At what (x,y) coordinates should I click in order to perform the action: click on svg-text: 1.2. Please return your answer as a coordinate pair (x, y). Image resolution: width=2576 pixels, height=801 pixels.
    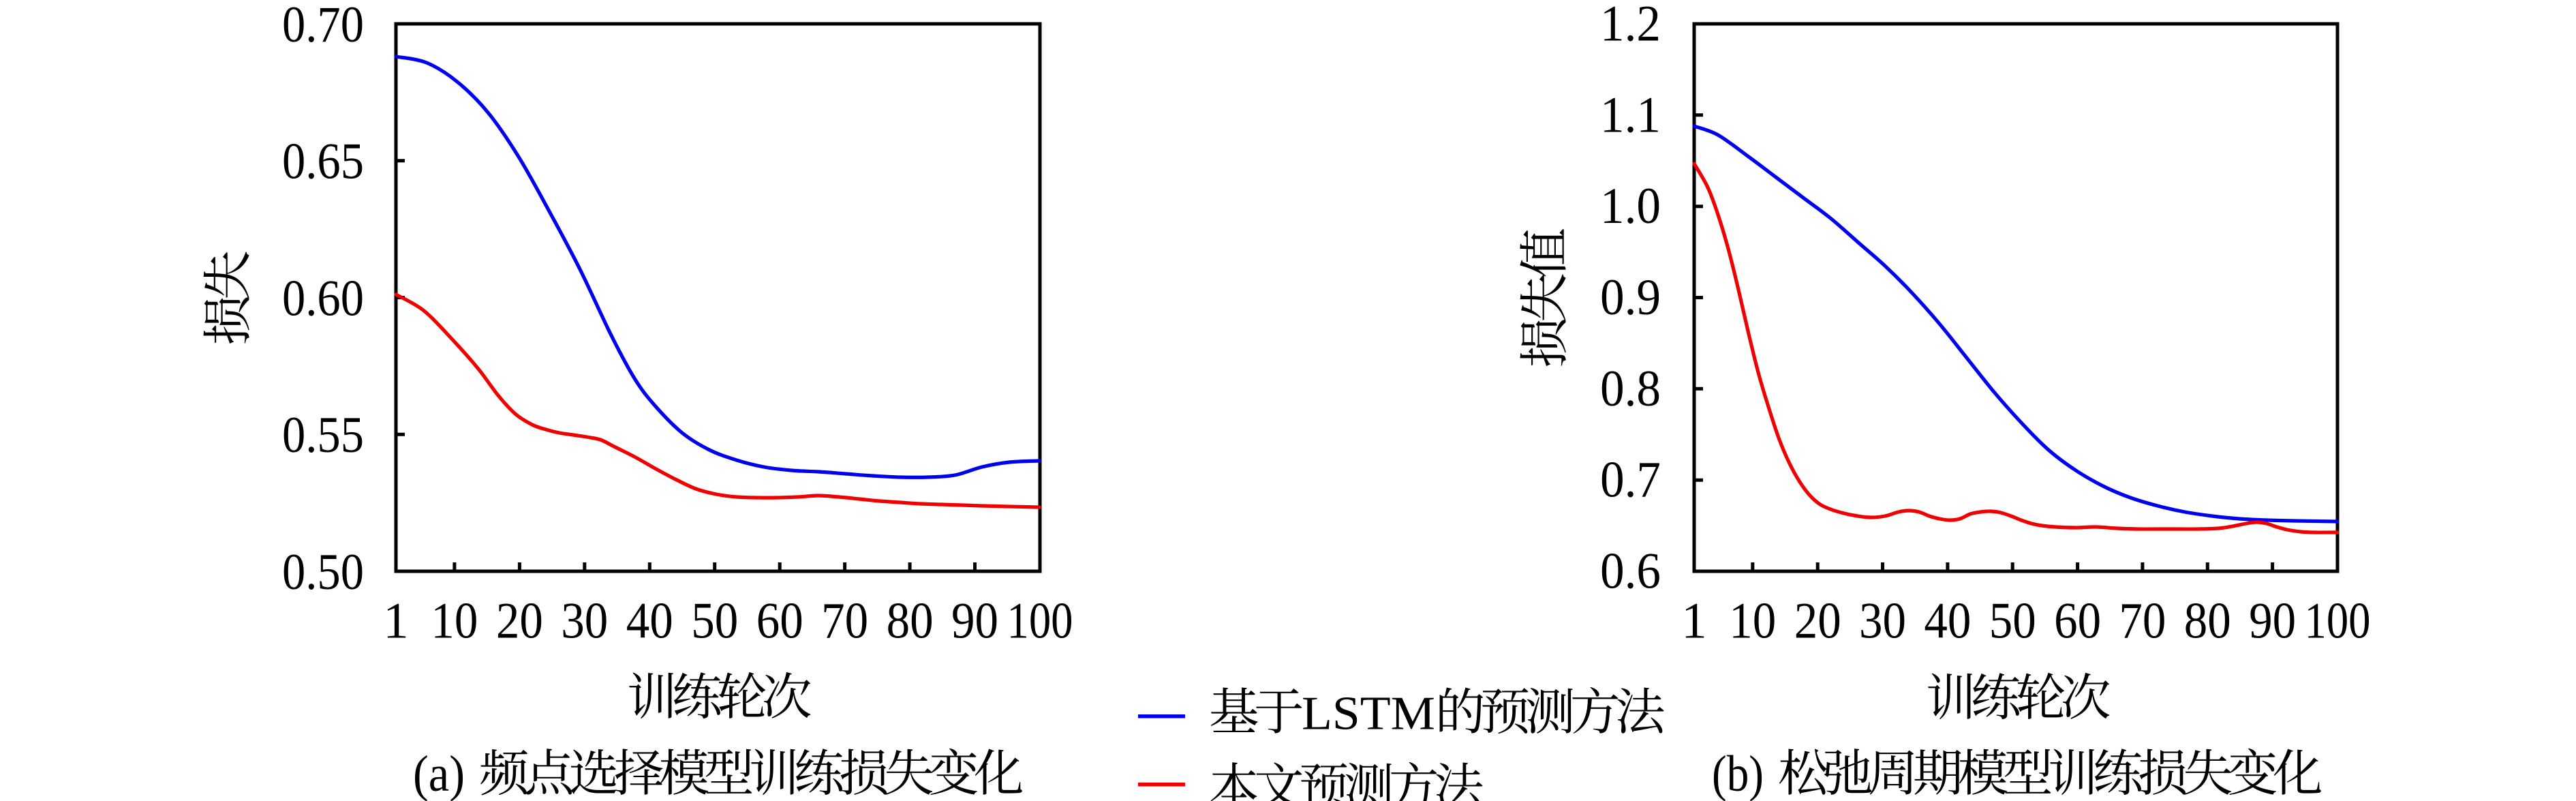
    Looking at the image, I should click on (1630, 26).